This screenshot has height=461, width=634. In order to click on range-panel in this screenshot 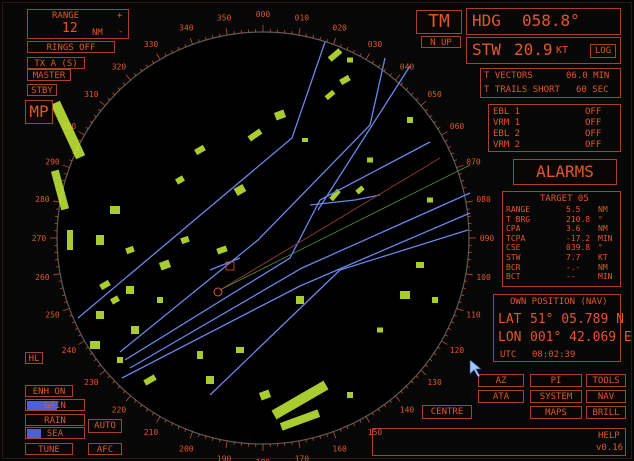, I will do `click(78, 24)`.